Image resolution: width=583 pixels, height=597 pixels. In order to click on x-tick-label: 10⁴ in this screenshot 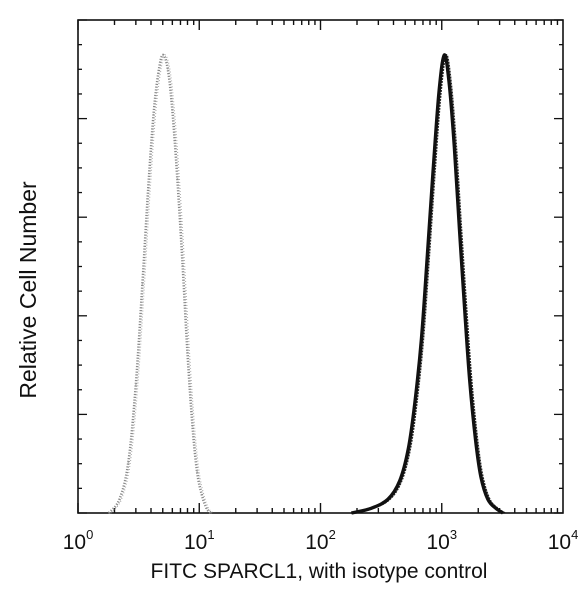, I will do `click(563, 540)`.